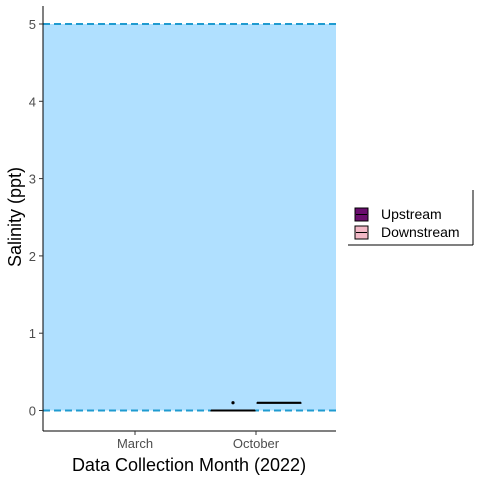 This screenshot has height=480, width=480. Describe the element at coordinates (32, 179) in the screenshot. I see `y-tick-label: 3` at that location.